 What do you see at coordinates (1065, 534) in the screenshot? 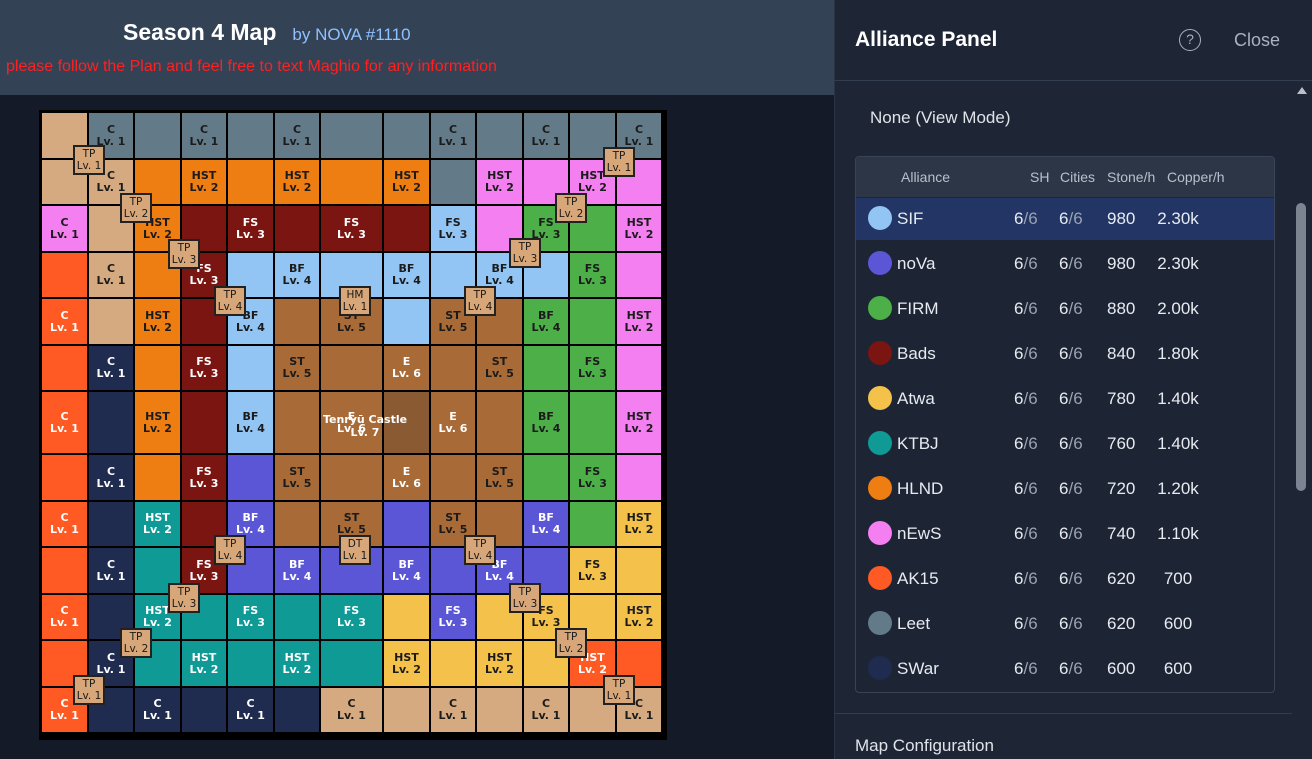
I see `alliance-row: nEwS 6/6 6/6 740 1.10k` at bounding box center [1065, 534].